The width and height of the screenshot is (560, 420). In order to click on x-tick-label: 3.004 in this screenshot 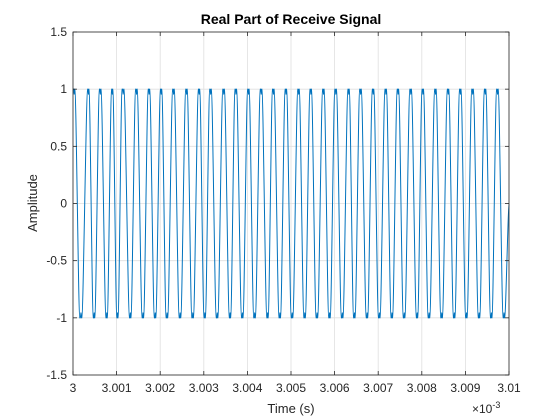, I will do `click(247, 388)`.